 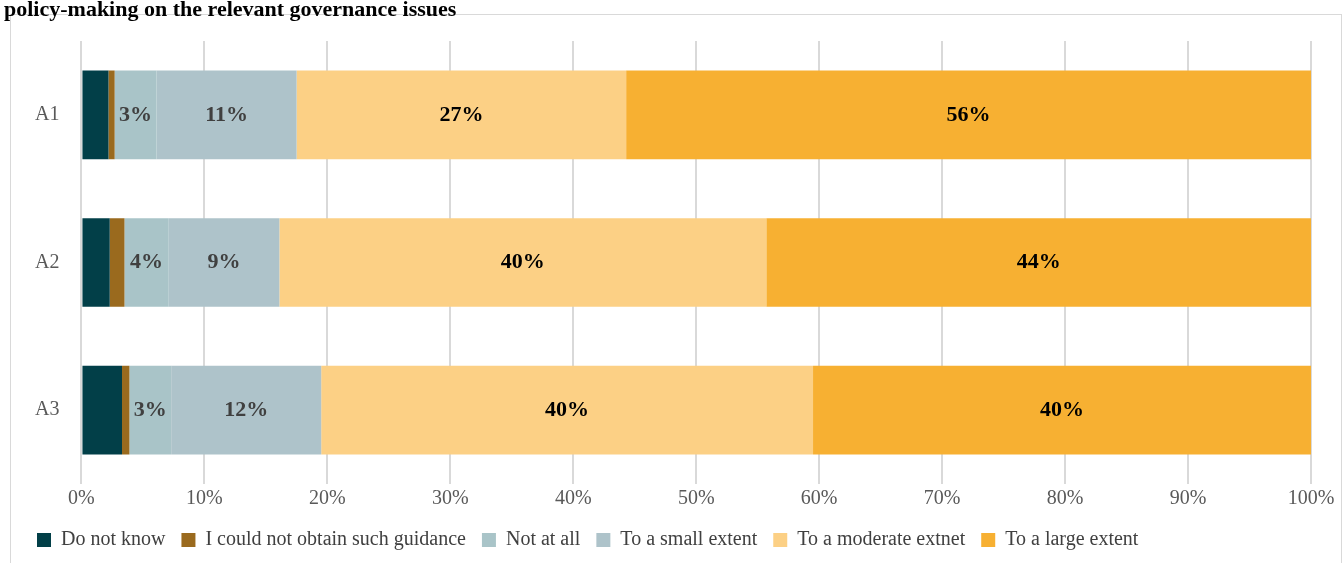 What do you see at coordinates (230, 11) in the screenshot?
I see `chart-title: policy-making on the relevant governance issues` at bounding box center [230, 11].